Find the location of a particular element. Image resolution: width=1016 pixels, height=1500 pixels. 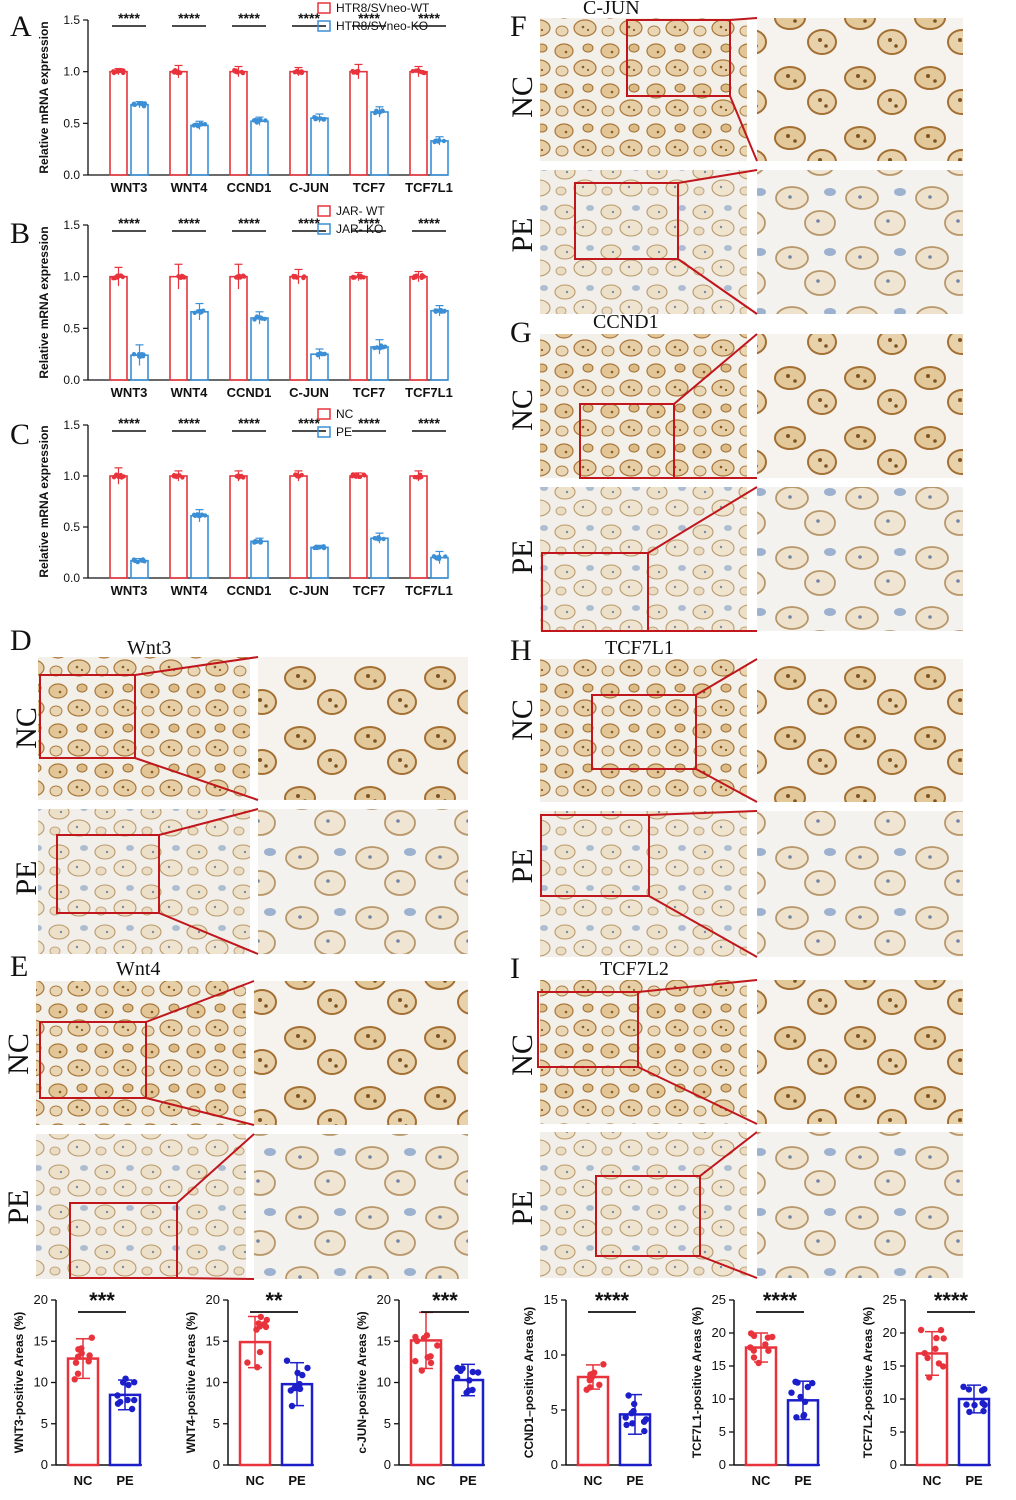

chart-a-legend-label: HTR8/SVneo-WT is located at coordinates (383, 8).